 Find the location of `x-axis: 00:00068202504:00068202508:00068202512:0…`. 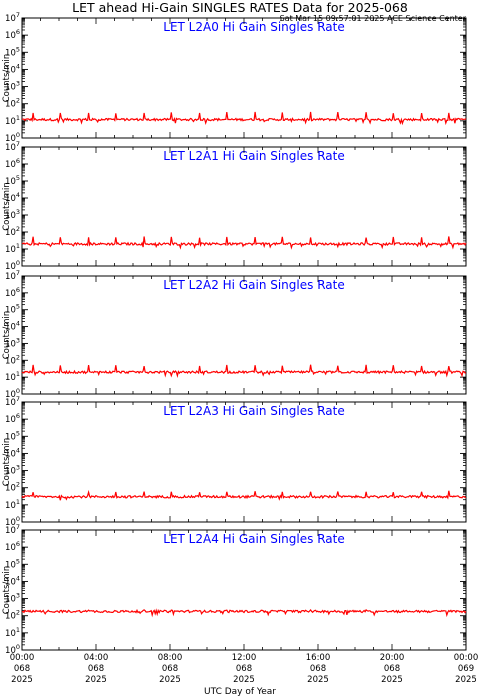

x-axis: 00:00068202504:00068202508:00068202512:0… is located at coordinates (244, 669).